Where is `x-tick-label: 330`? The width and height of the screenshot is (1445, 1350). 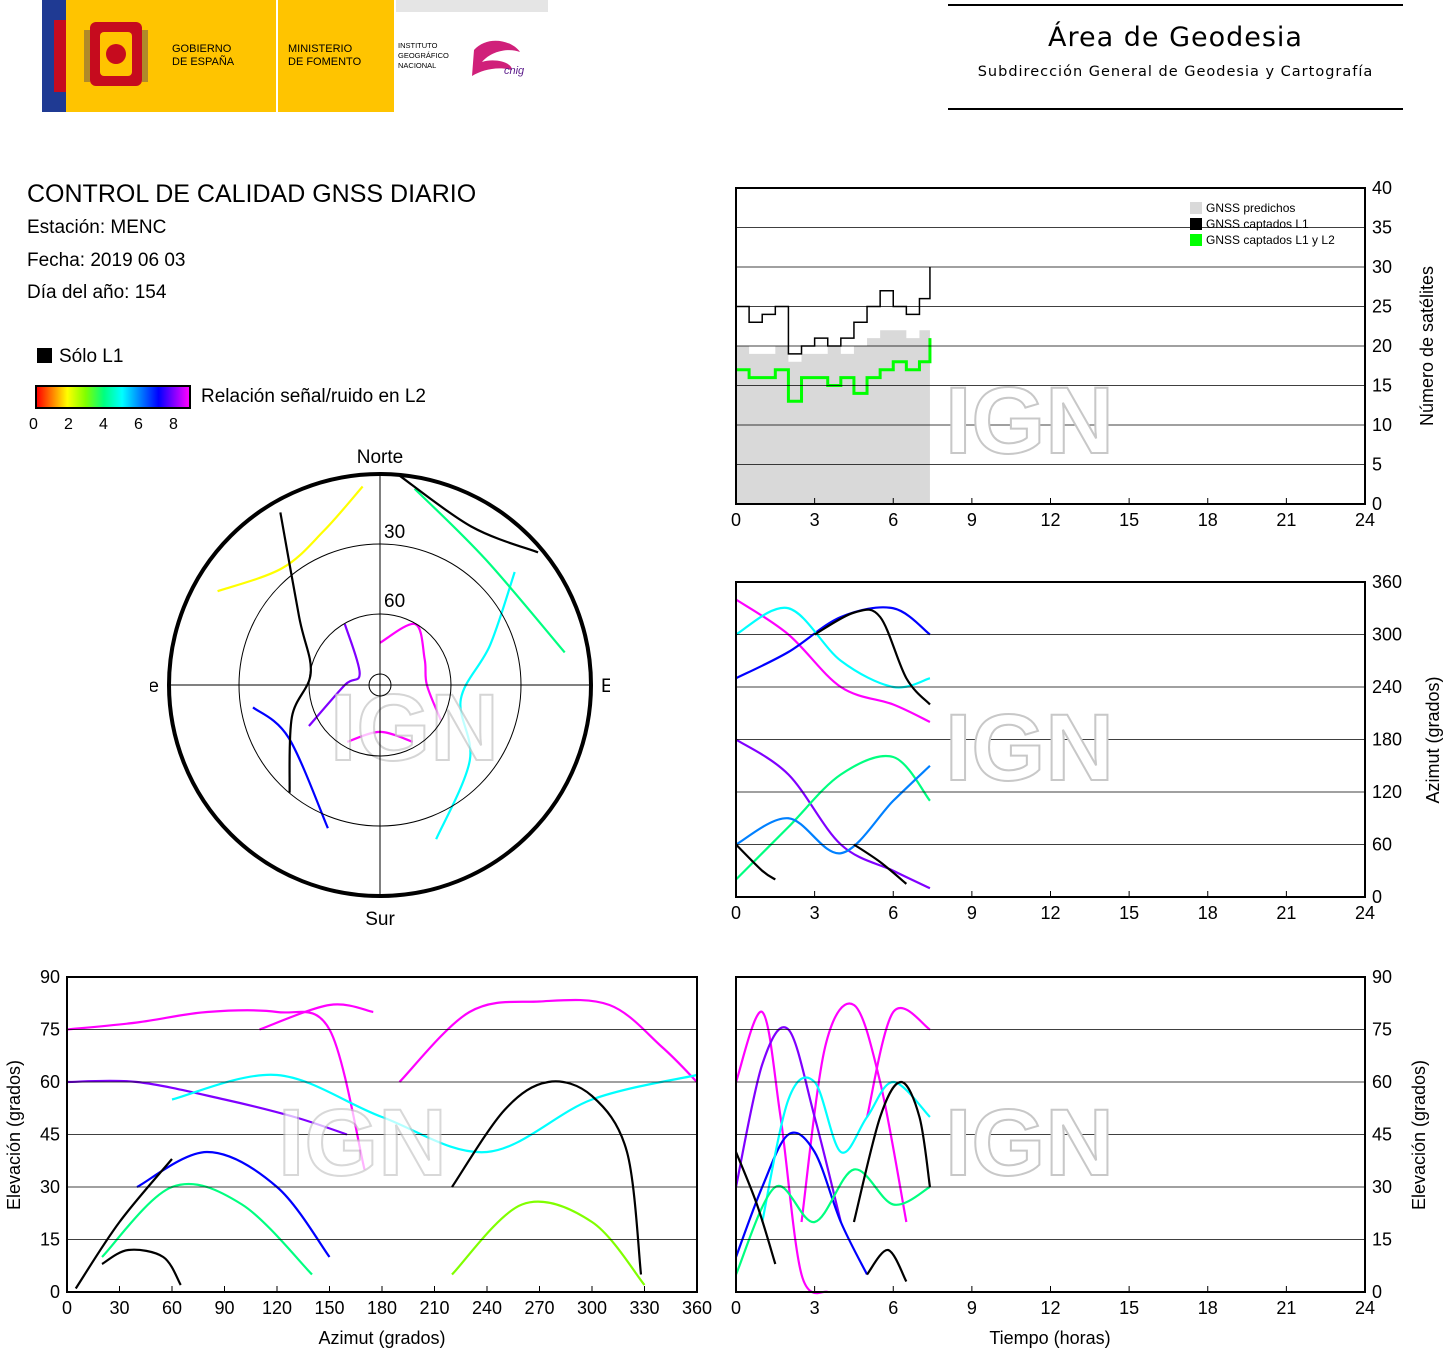
x-tick-label: 330 is located at coordinates (644, 1308).